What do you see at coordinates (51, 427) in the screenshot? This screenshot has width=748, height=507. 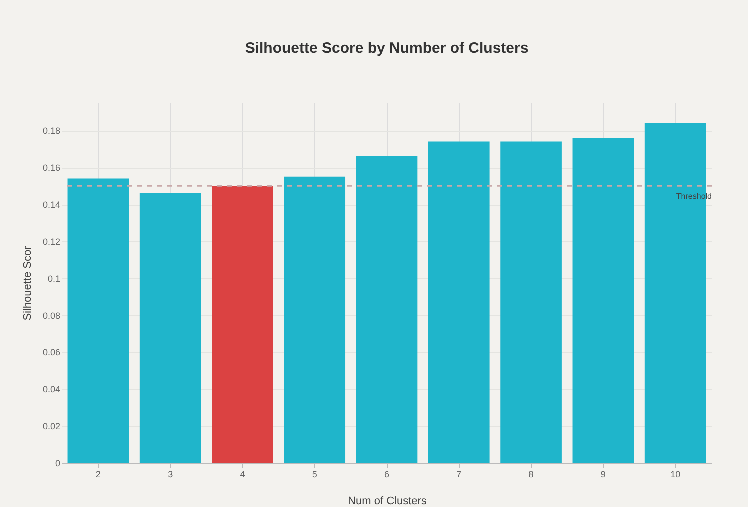 I see `y-tick-label: 0.02` at bounding box center [51, 427].